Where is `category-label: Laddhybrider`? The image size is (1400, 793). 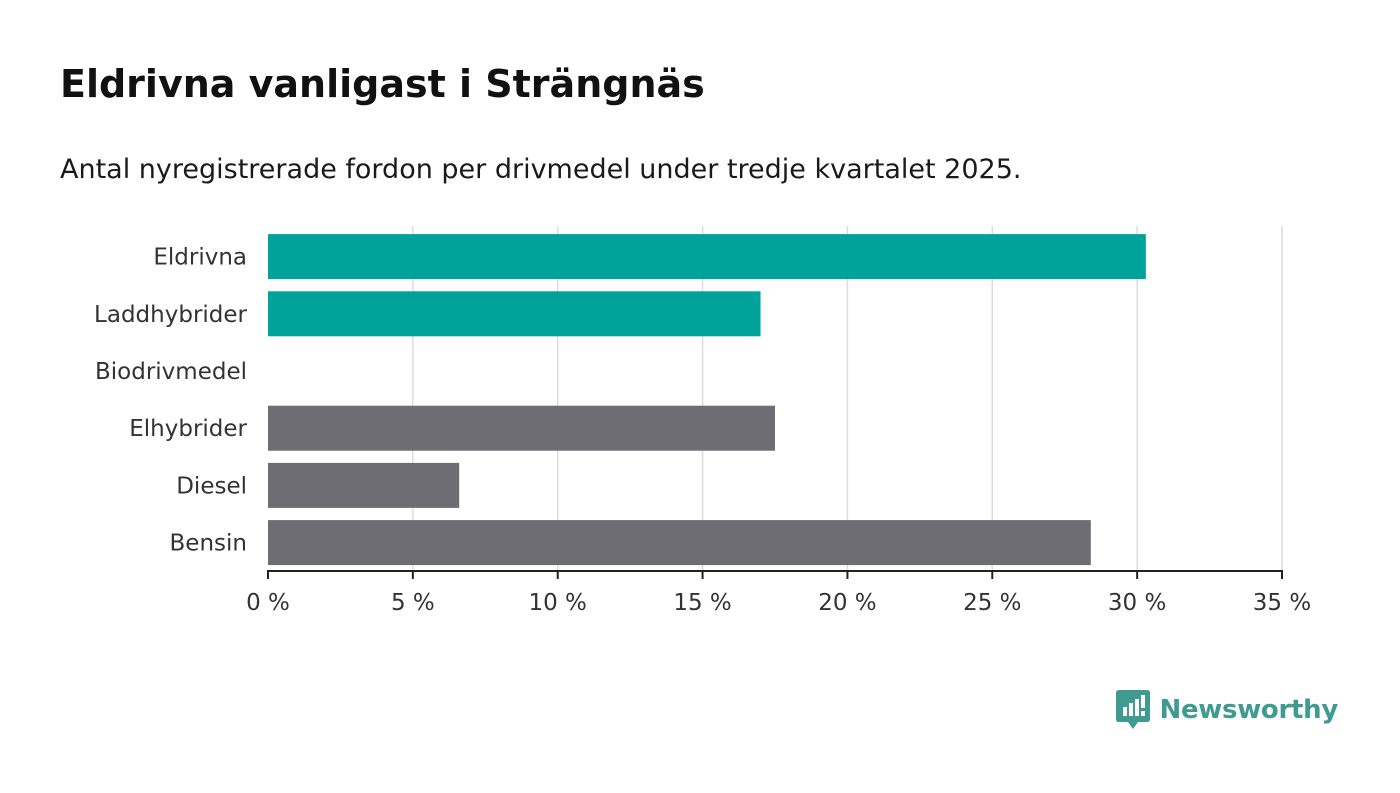 category-label: Laddhybrider is located at coordinates (170, 315).